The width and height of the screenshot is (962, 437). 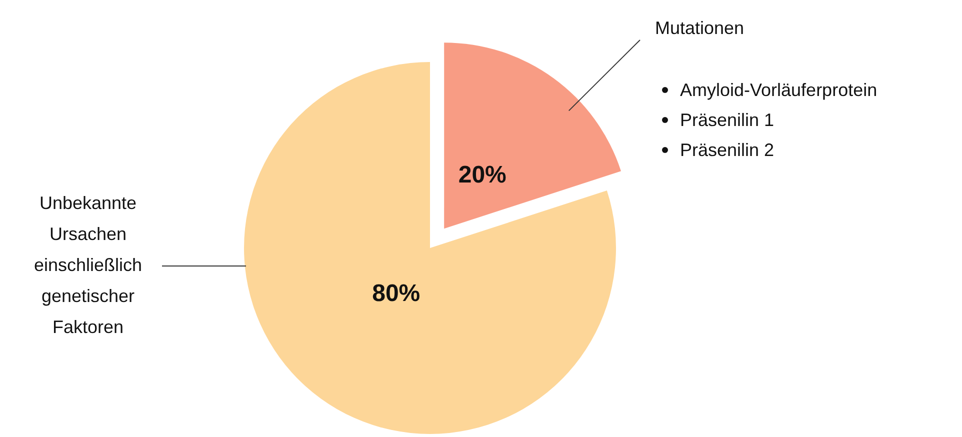 What do you see at coordinates (482, 174) in the screenshot?
I see `data-label: 20%` at bounding box center [482, 174].